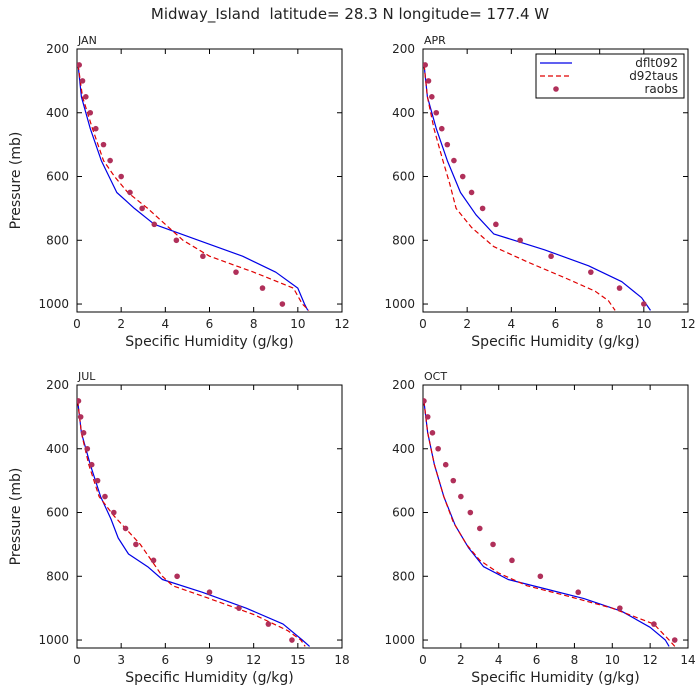 Image resolution: width=700 pixels, height=700 pixels. Describe the element at coordinates (687, 660) in the screenshot. I see `x-tick-label: 14` at that location.